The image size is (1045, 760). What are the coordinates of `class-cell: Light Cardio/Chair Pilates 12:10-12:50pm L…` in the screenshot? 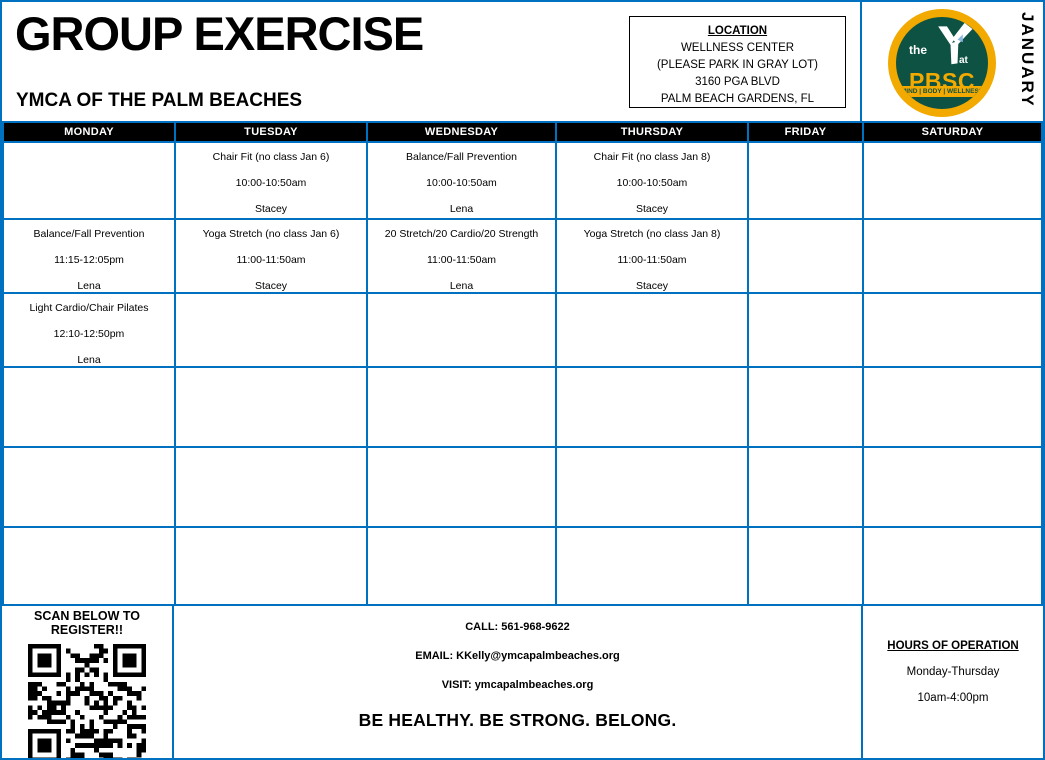 It's located at (89, 330).